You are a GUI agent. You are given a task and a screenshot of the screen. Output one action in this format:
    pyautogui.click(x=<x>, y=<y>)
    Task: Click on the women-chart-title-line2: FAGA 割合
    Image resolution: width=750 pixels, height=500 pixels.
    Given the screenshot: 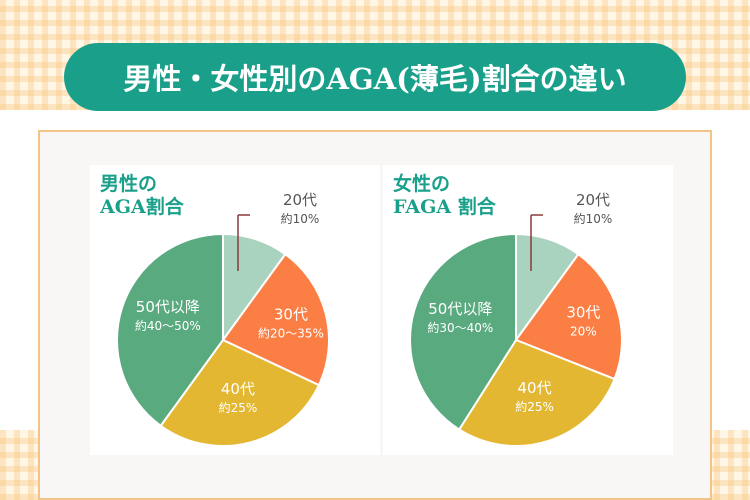 What is the action you would take?
    pyautogui.click(x=444, y=207)
    